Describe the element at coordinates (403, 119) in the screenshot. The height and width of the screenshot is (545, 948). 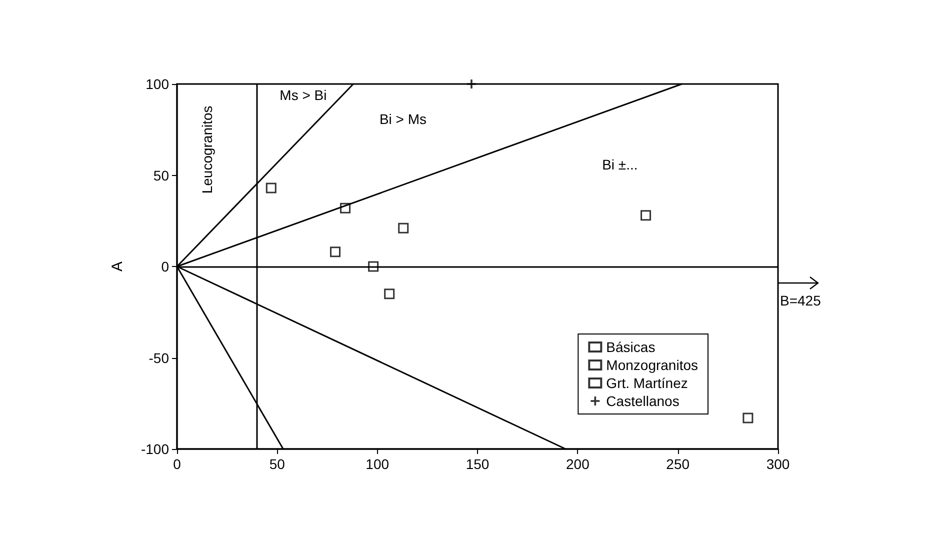
I see `annotation: Bi > Ms` at that location.